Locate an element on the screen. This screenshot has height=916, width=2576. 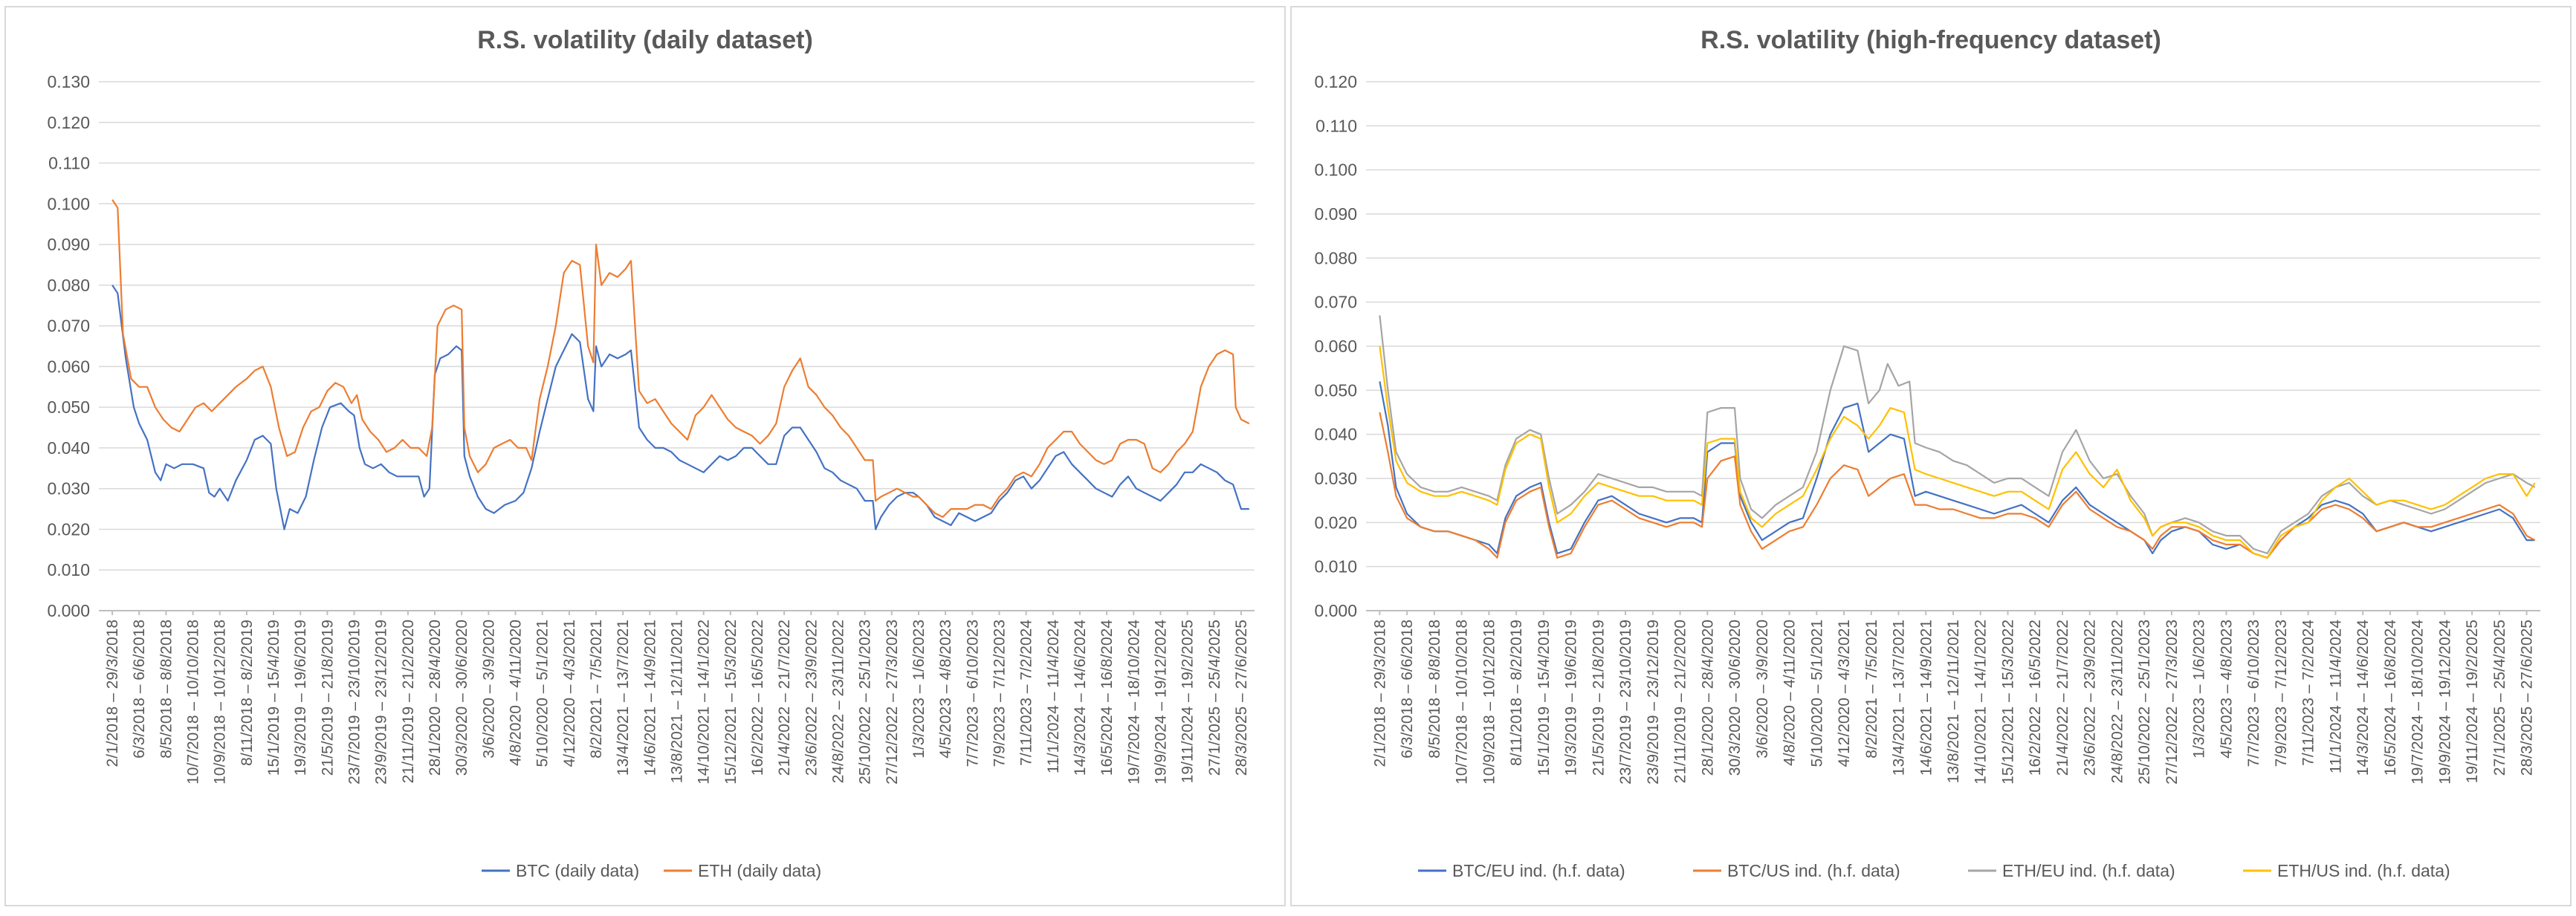
x-tick-label: 14/6/2021 – 14/9/2021 is located at coordinates (1927, 698).